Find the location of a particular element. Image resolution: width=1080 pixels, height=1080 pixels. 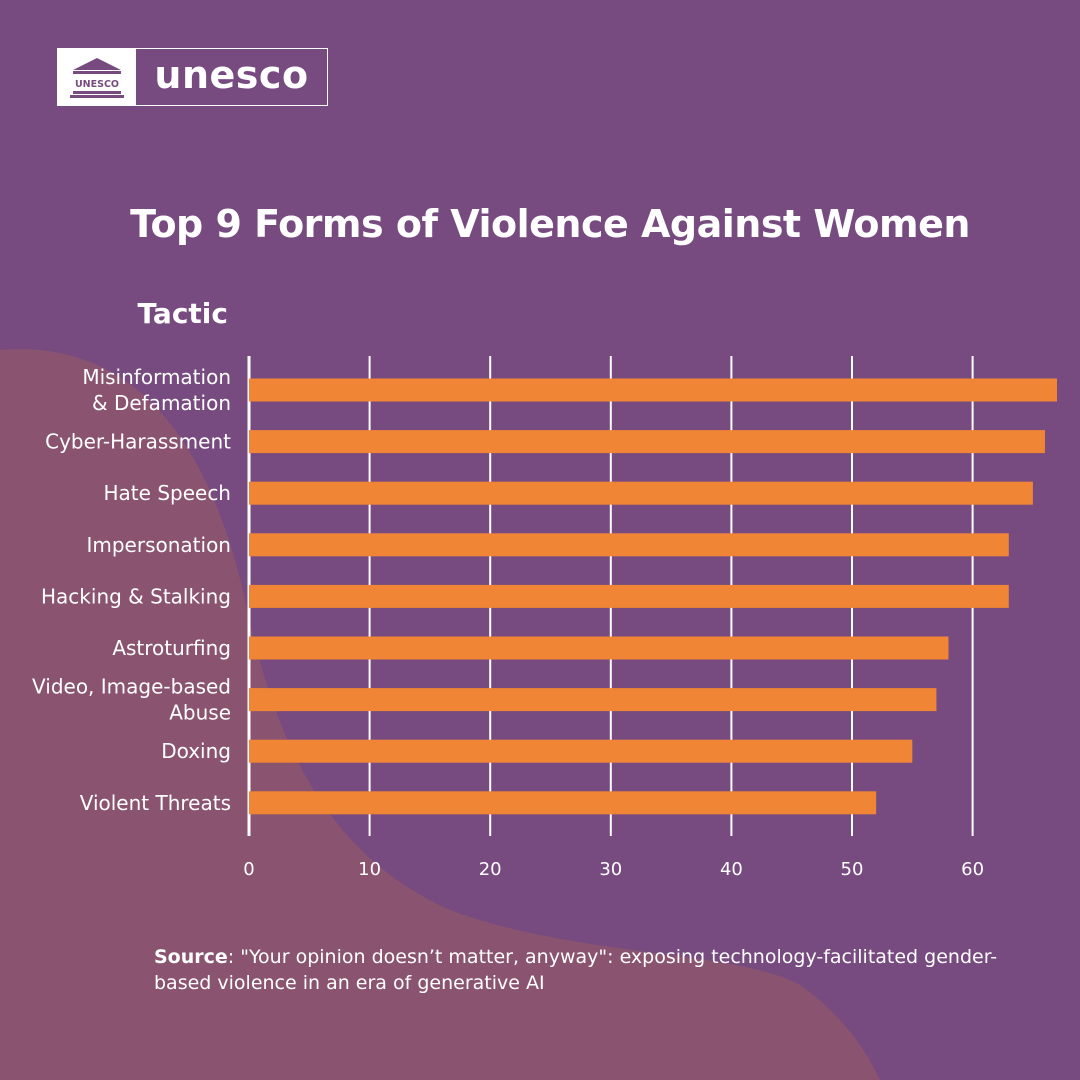

x-tick-label: 40 is located at coordinates (731, 869).